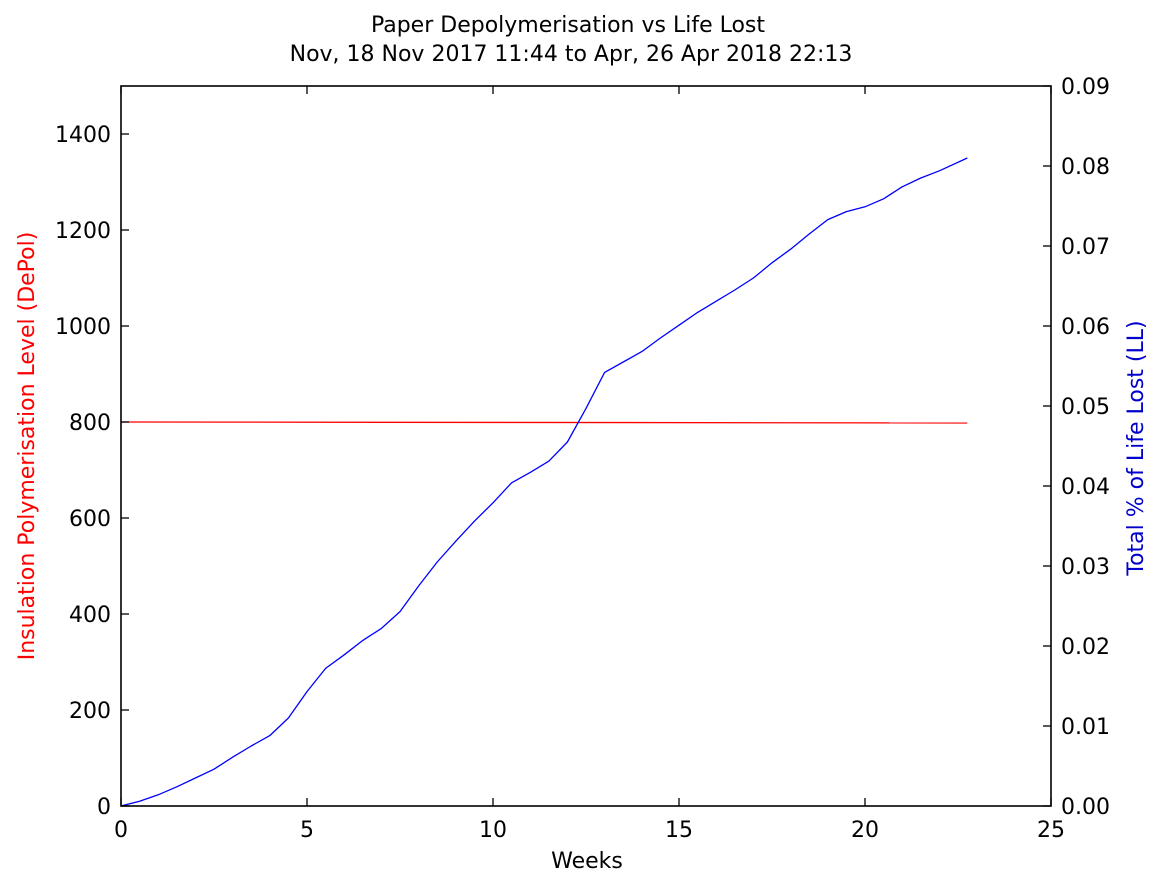 The width and height of the screenshot is (1164, 888). I want to click on right-y-tick-label: 0.00, so click(1085, 807).